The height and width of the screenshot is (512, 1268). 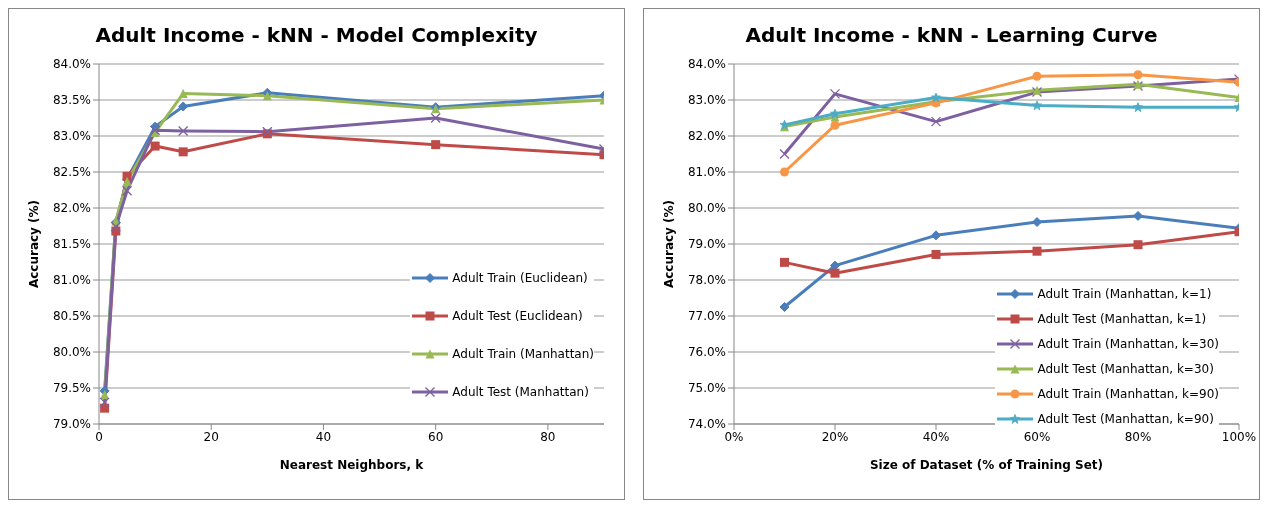 I want to click on x-tick-label: 0%, so click(x=734, y=436).